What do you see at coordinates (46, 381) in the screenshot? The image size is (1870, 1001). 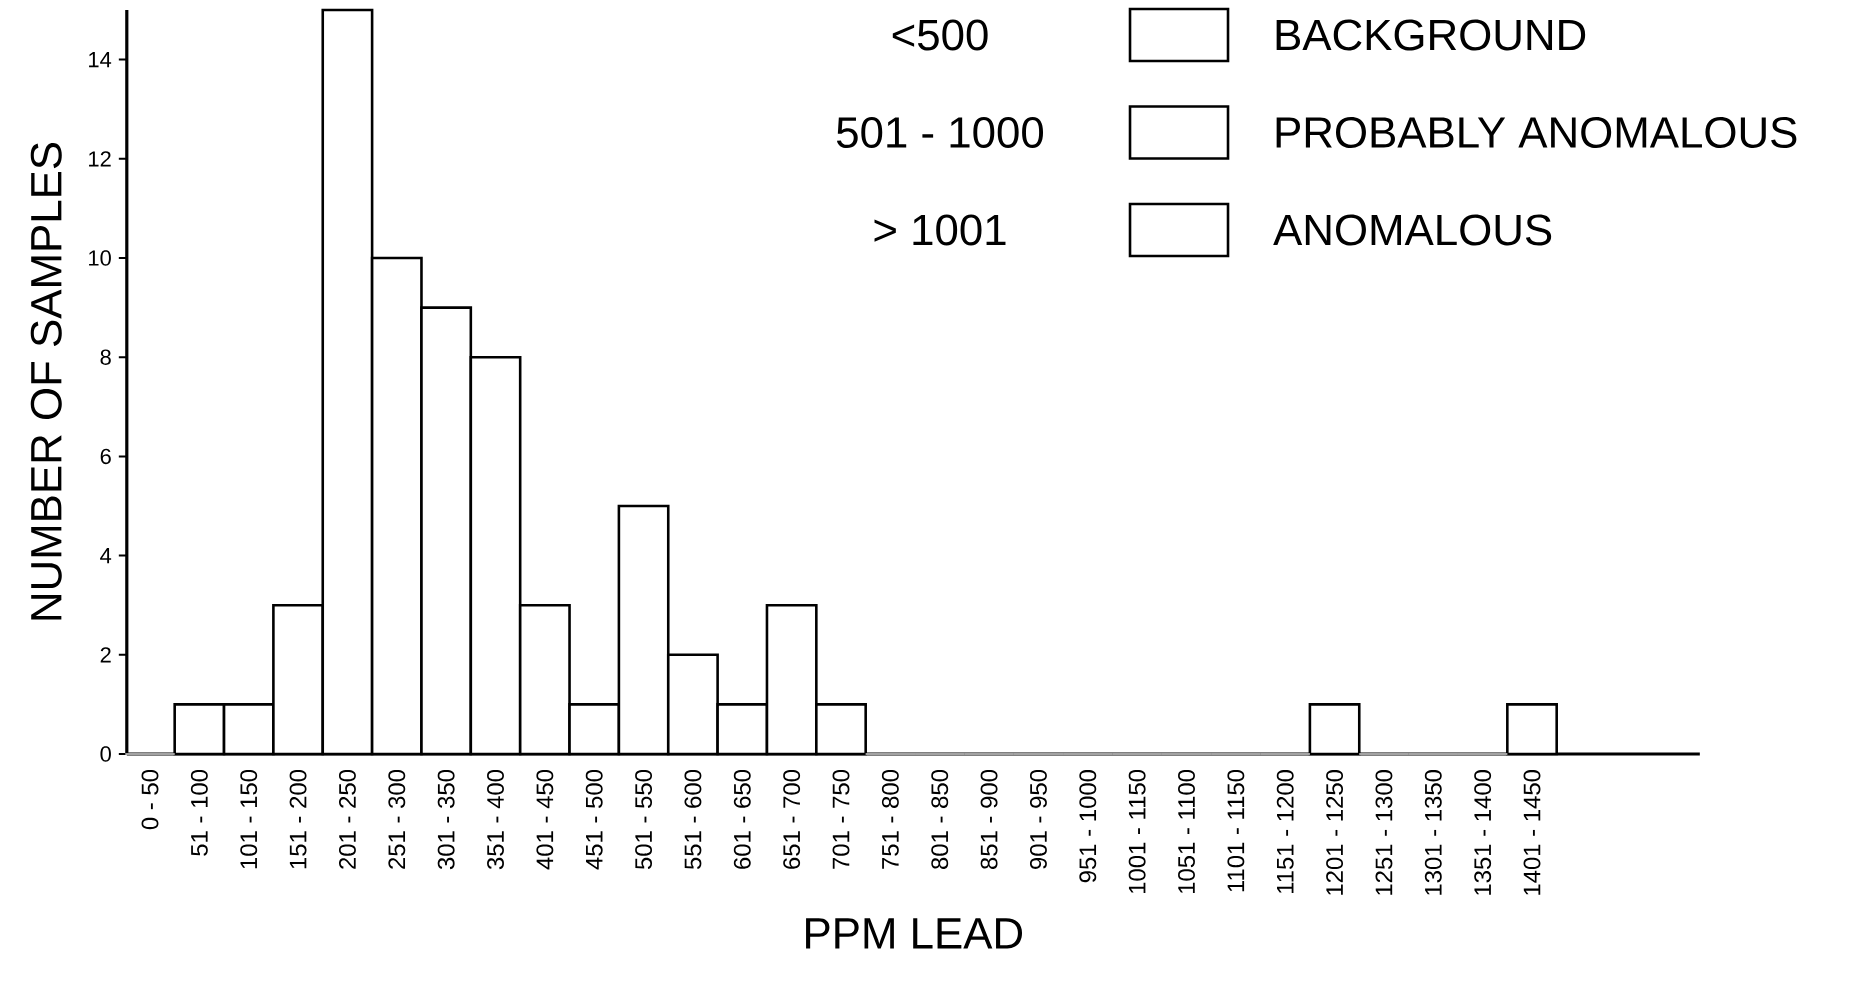 I see `y-axis-title: NUMBER OF SAMPLES` at bounding box center [46, 381].